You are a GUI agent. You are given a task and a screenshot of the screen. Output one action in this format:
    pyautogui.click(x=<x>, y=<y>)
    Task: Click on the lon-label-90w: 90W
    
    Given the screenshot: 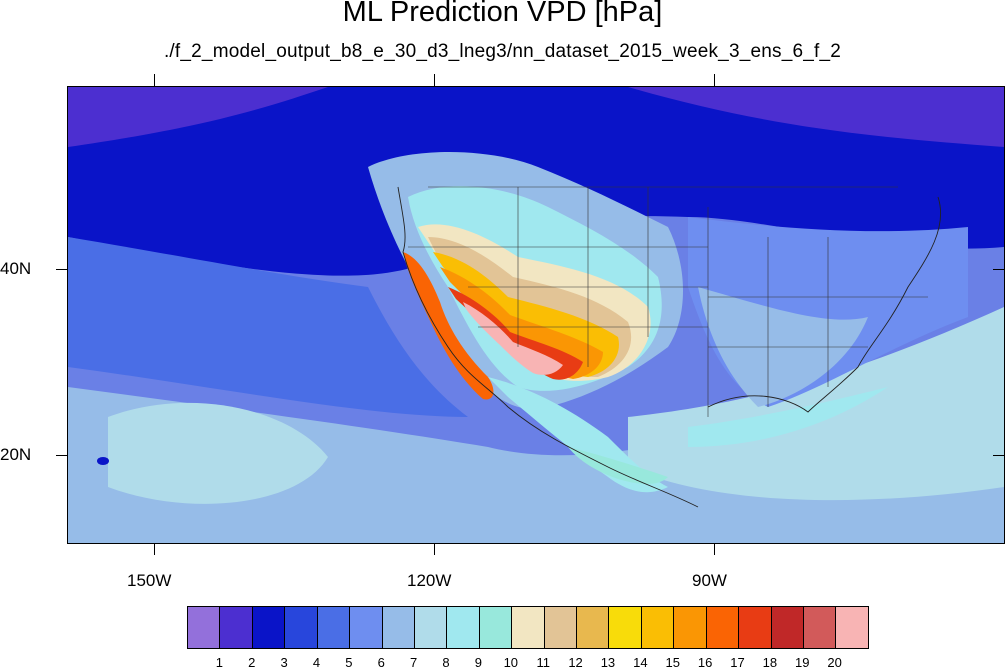 What is the action you would take?
    pyautogui.click(x=709, y=580)
    